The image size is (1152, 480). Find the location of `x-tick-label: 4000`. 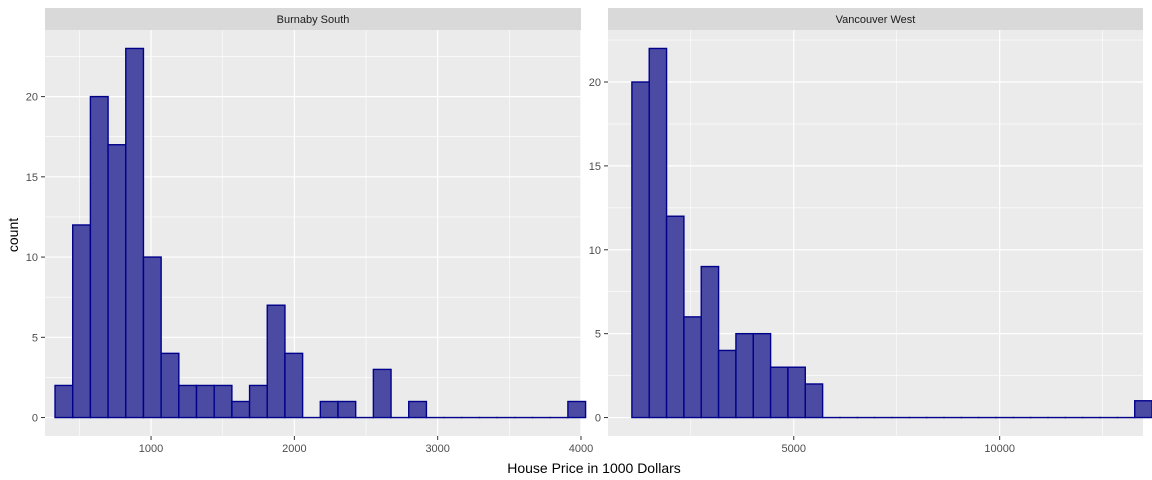

x-tick-label: 4000 is located at coordinates (581, 449).